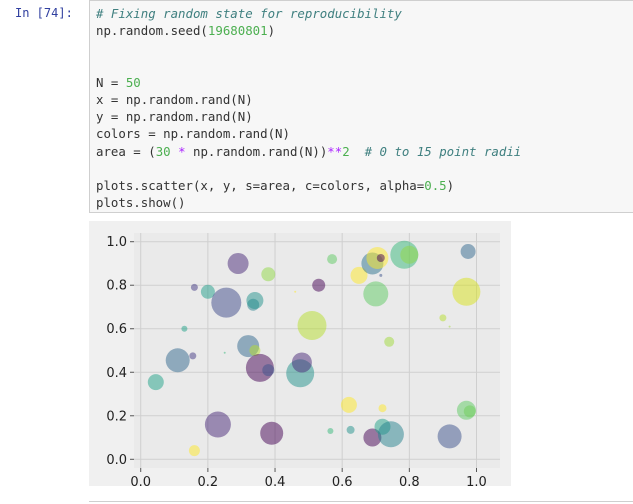 This screenshot has width=633, height=504. Describe the element at coordinates (116, 373) in the screenshot. I see `y-tick-label: 0.4` at that location.